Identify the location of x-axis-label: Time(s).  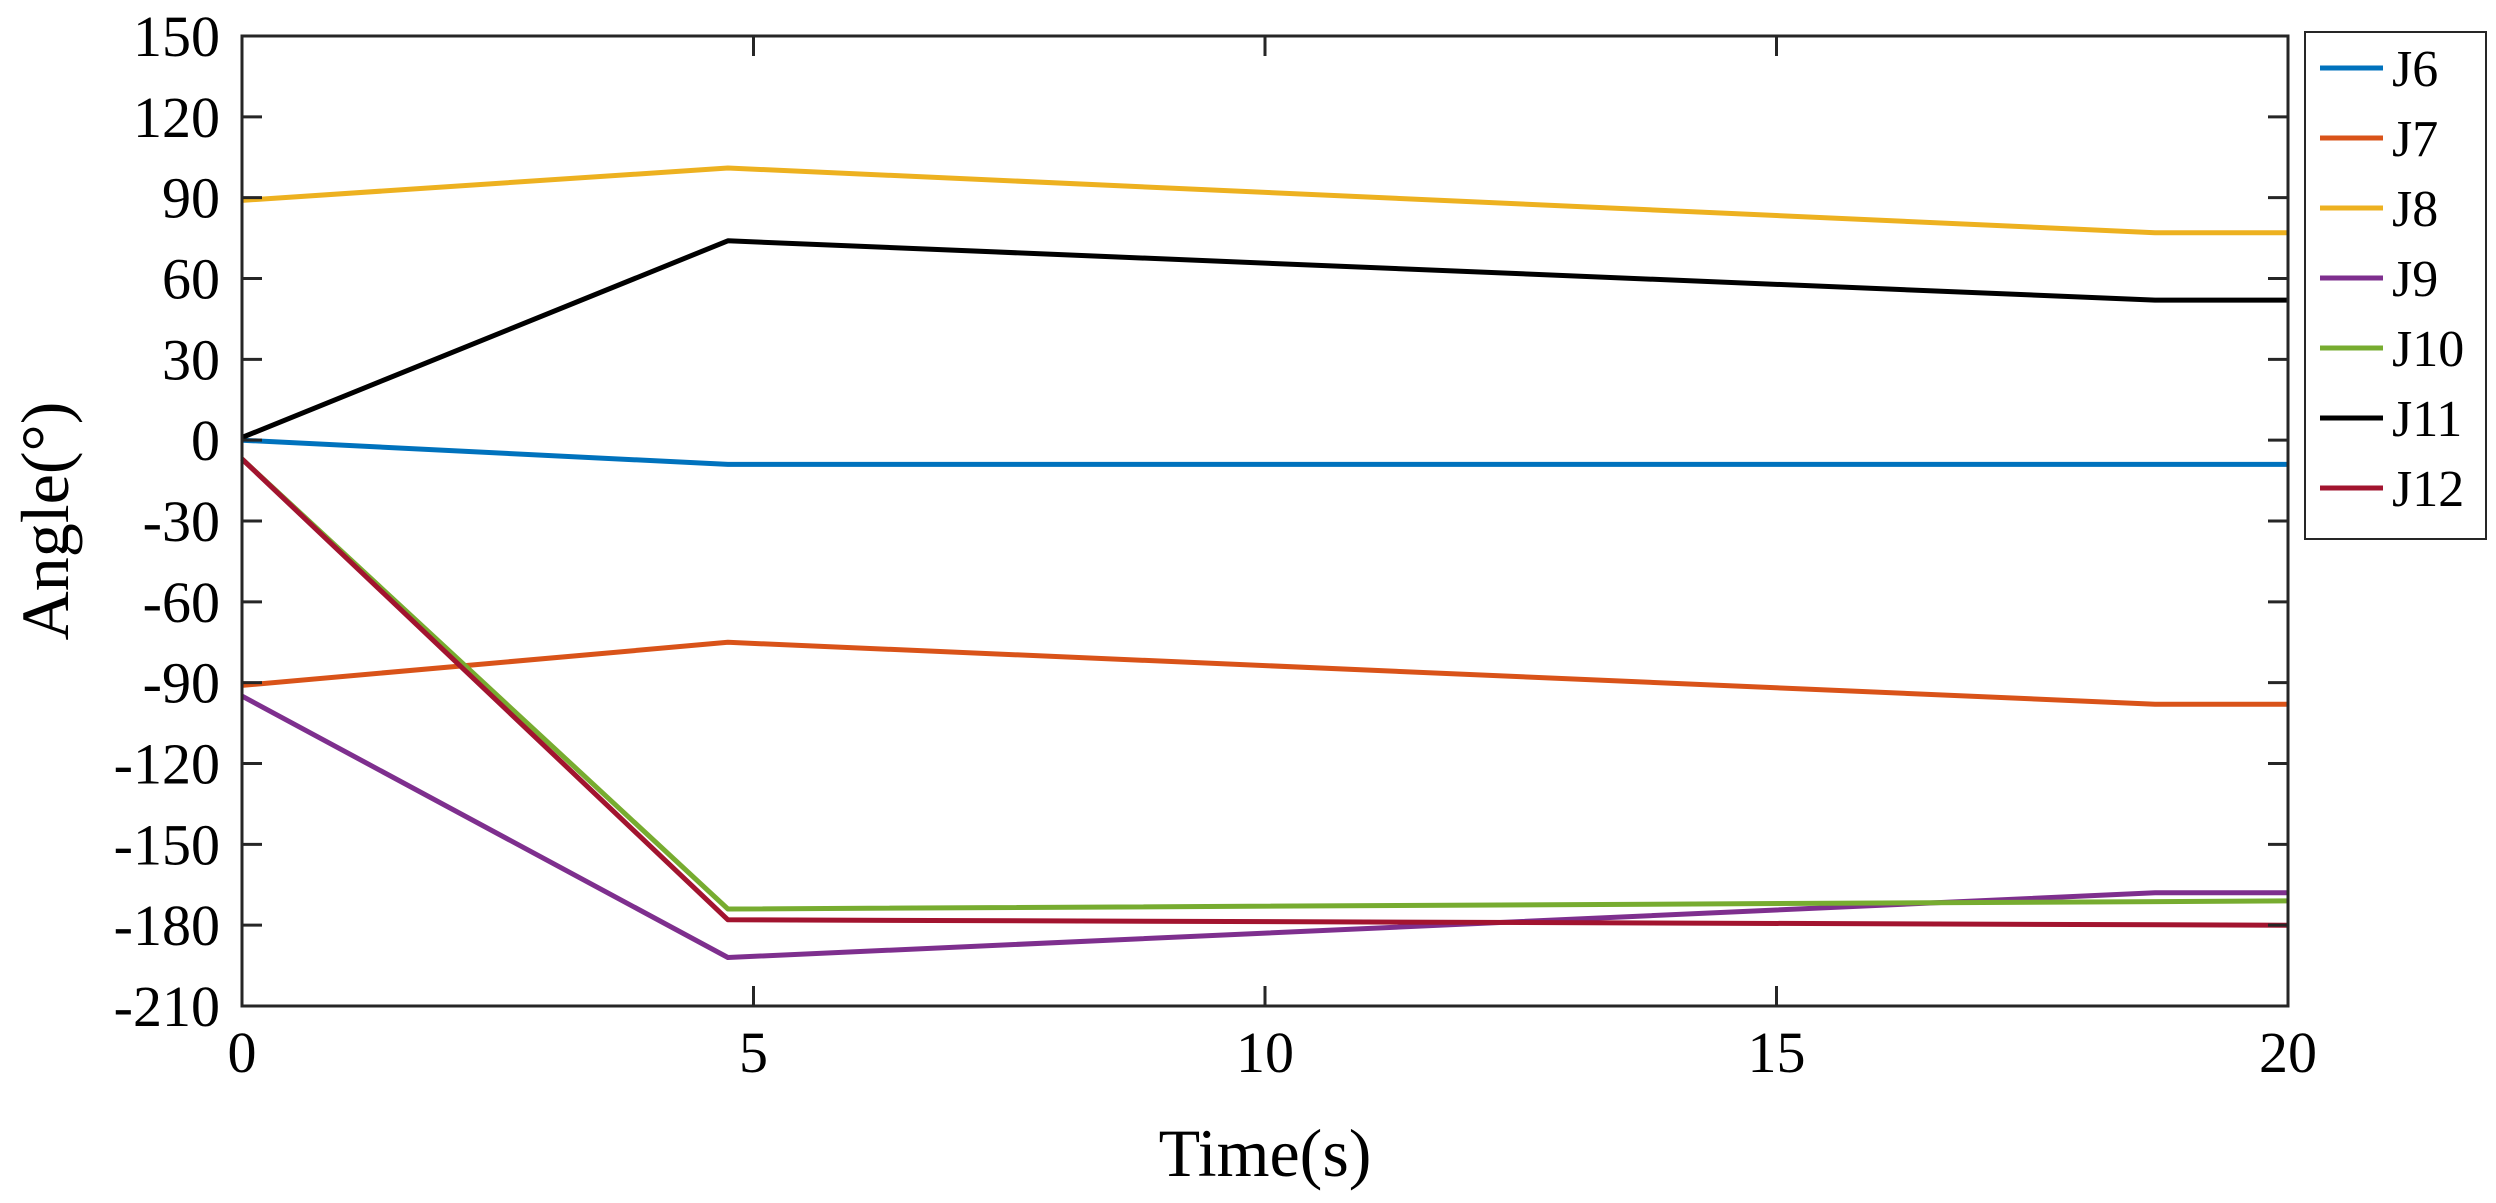
(1265, 1153).